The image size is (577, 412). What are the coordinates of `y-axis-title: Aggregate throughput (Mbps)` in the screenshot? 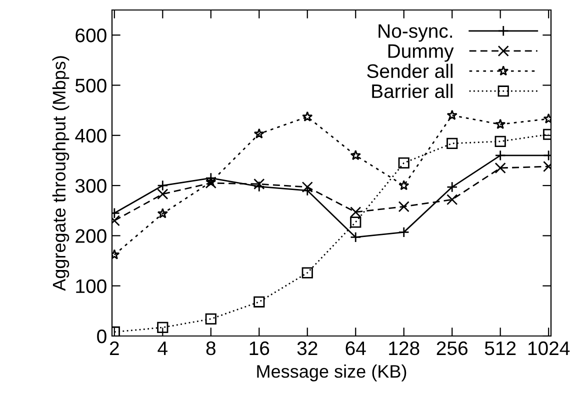 It's located at (61, 173).